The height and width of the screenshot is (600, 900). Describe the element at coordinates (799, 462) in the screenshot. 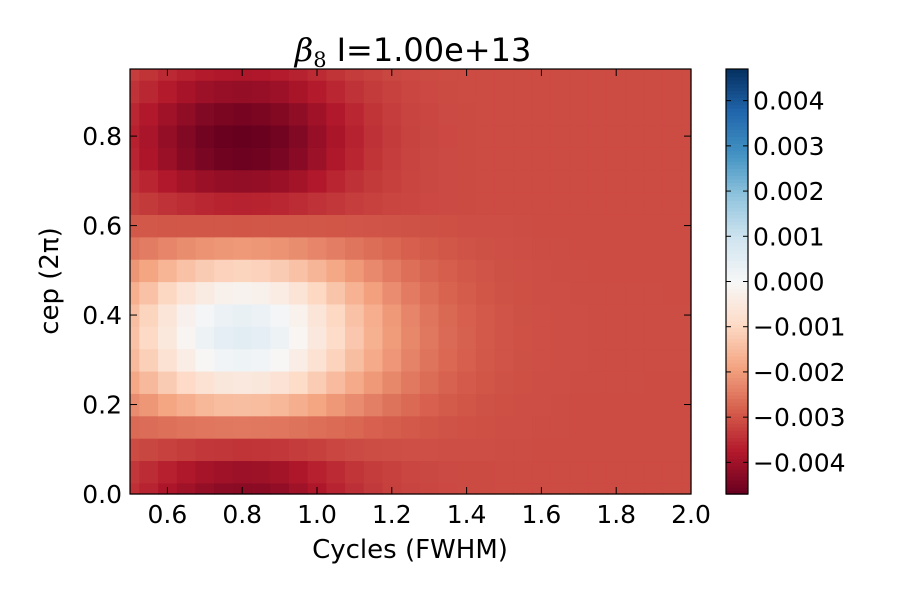

I see `colorbar-tick-label: −0.004` at that location.